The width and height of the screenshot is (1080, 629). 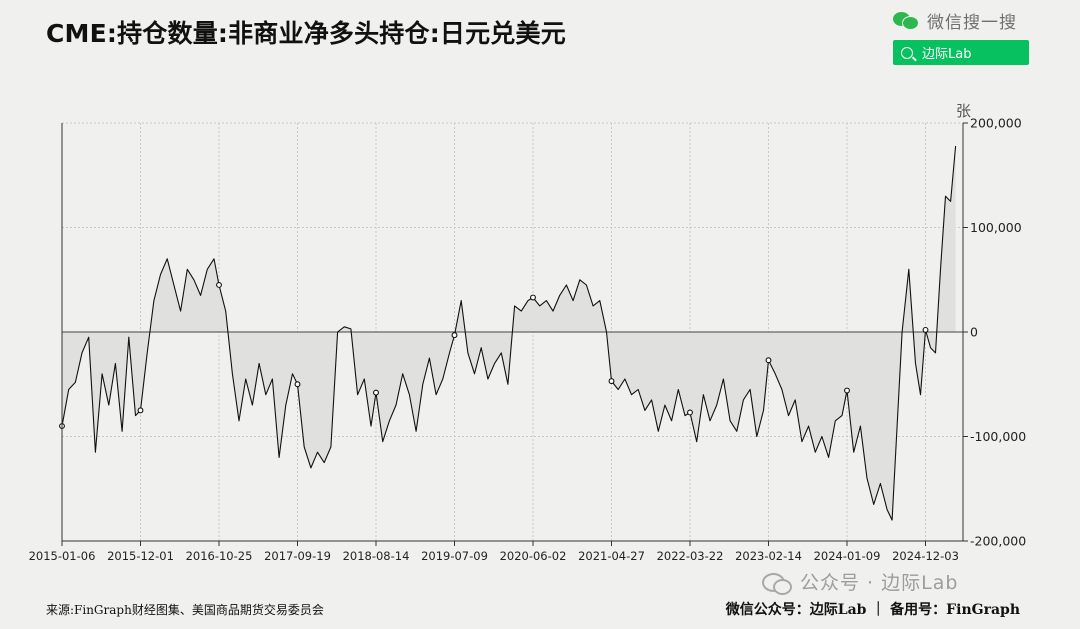 What do you see at coordinates (847, 556) in the screenshot?
I see `x-tick-label-10: 2024-01-09` at bounding box center [847, 556].